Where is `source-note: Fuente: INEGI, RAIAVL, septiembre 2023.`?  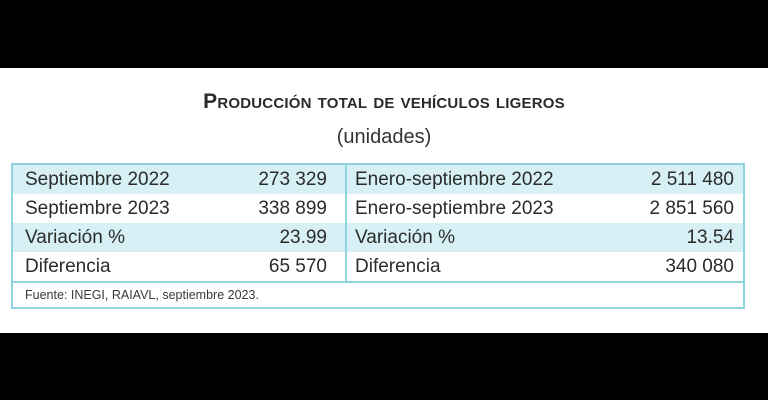 source-note: Fuente: INEGI, RAIAVL, septiembre 2023. is located at coordinates (378, 294).